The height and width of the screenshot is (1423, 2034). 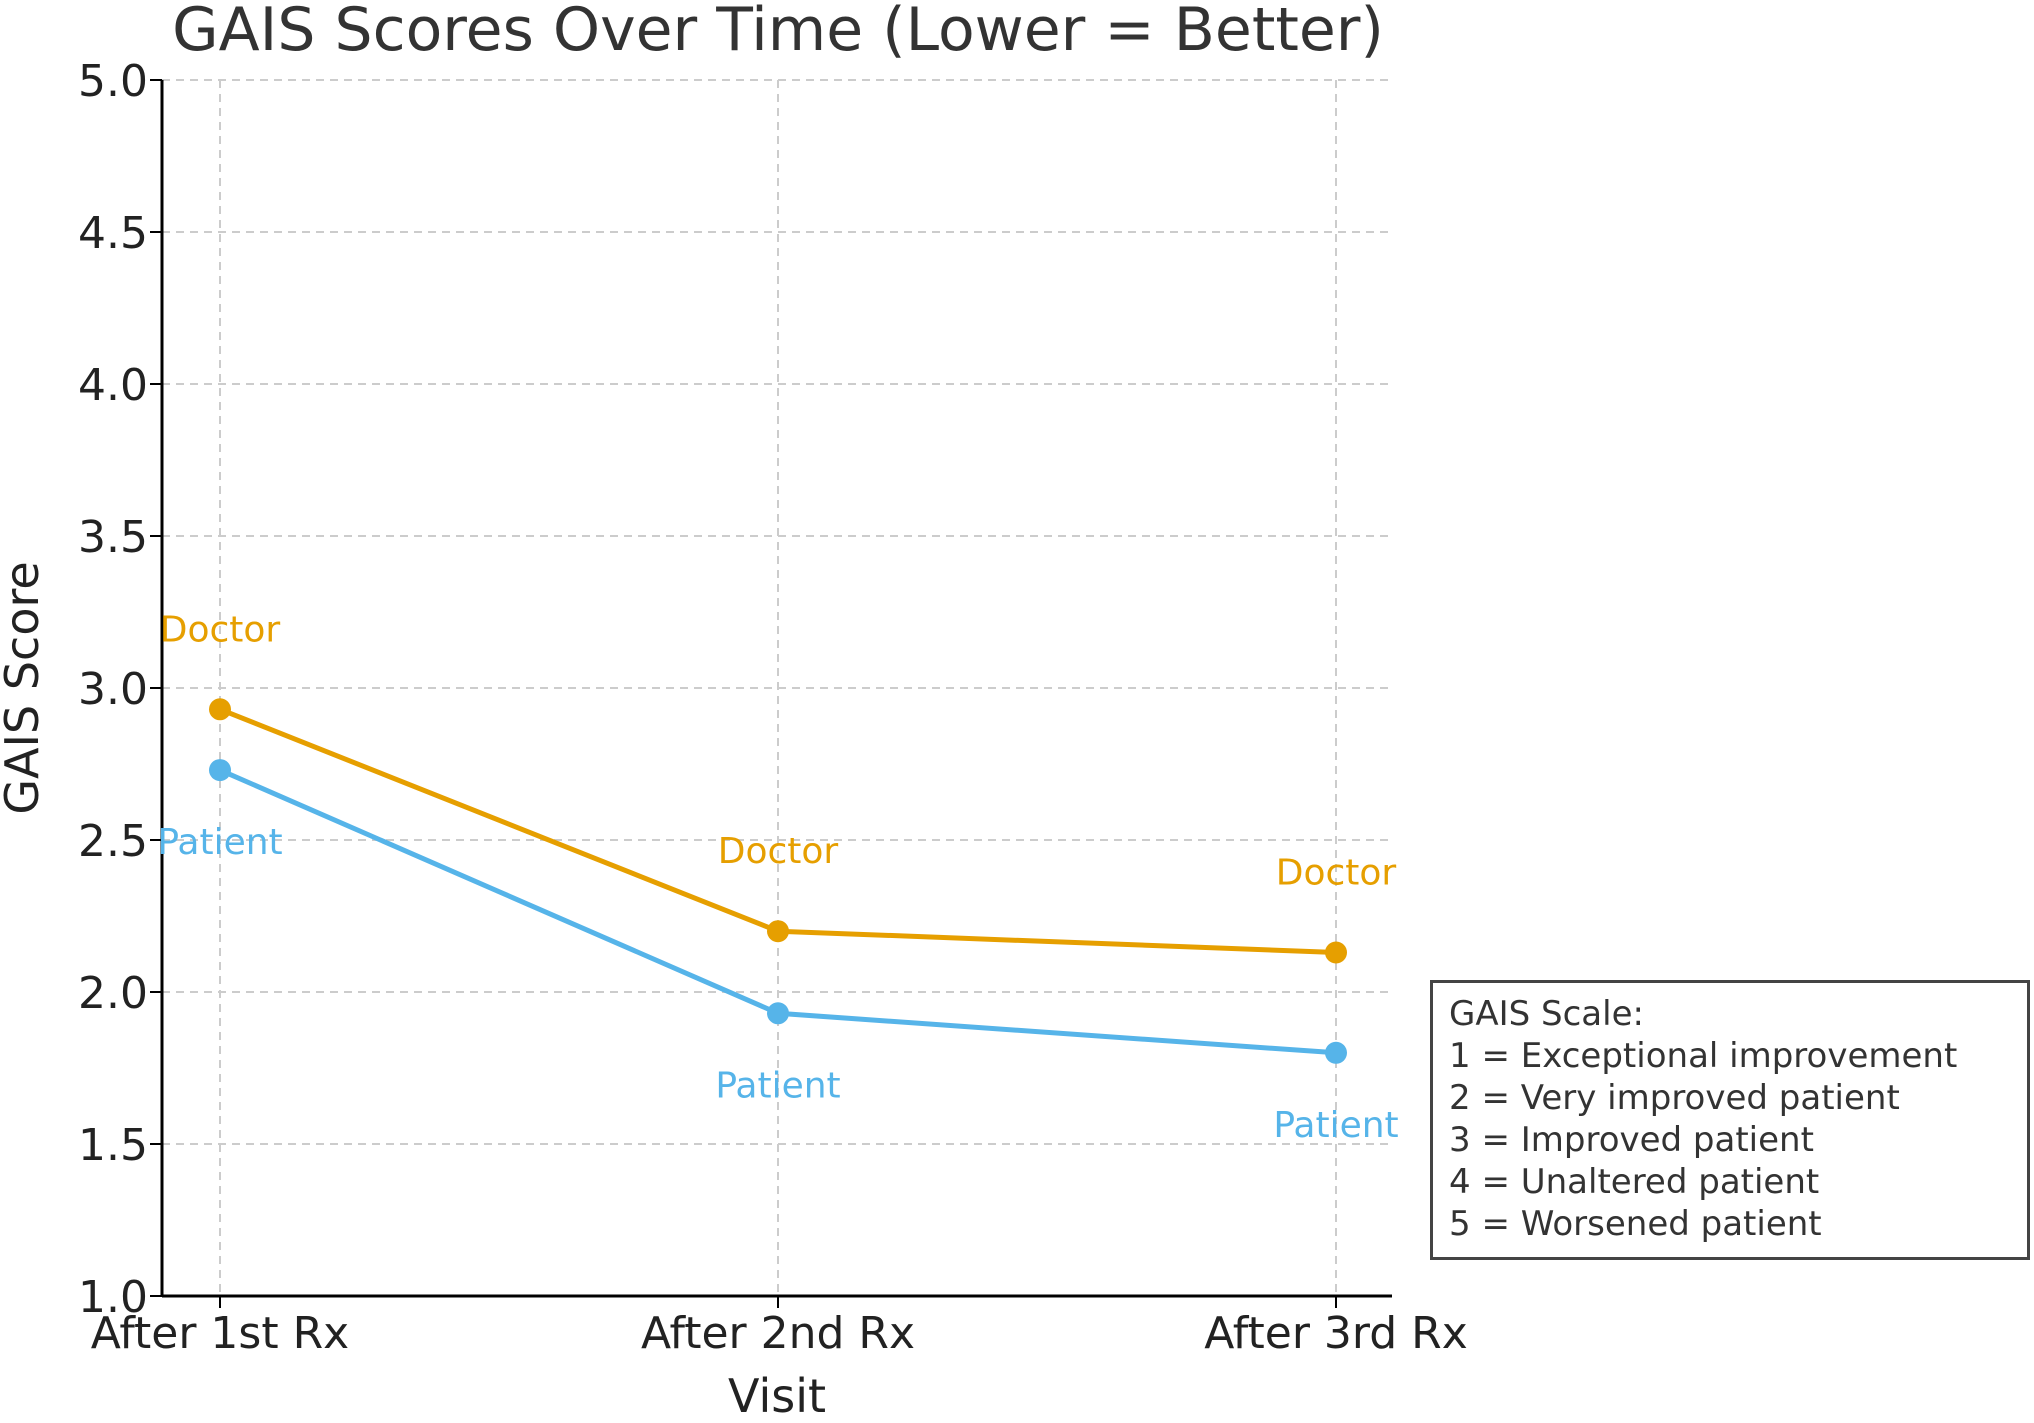 I want to click on x-tick-label: After 1st Rx, so click(x=220, y=1333).